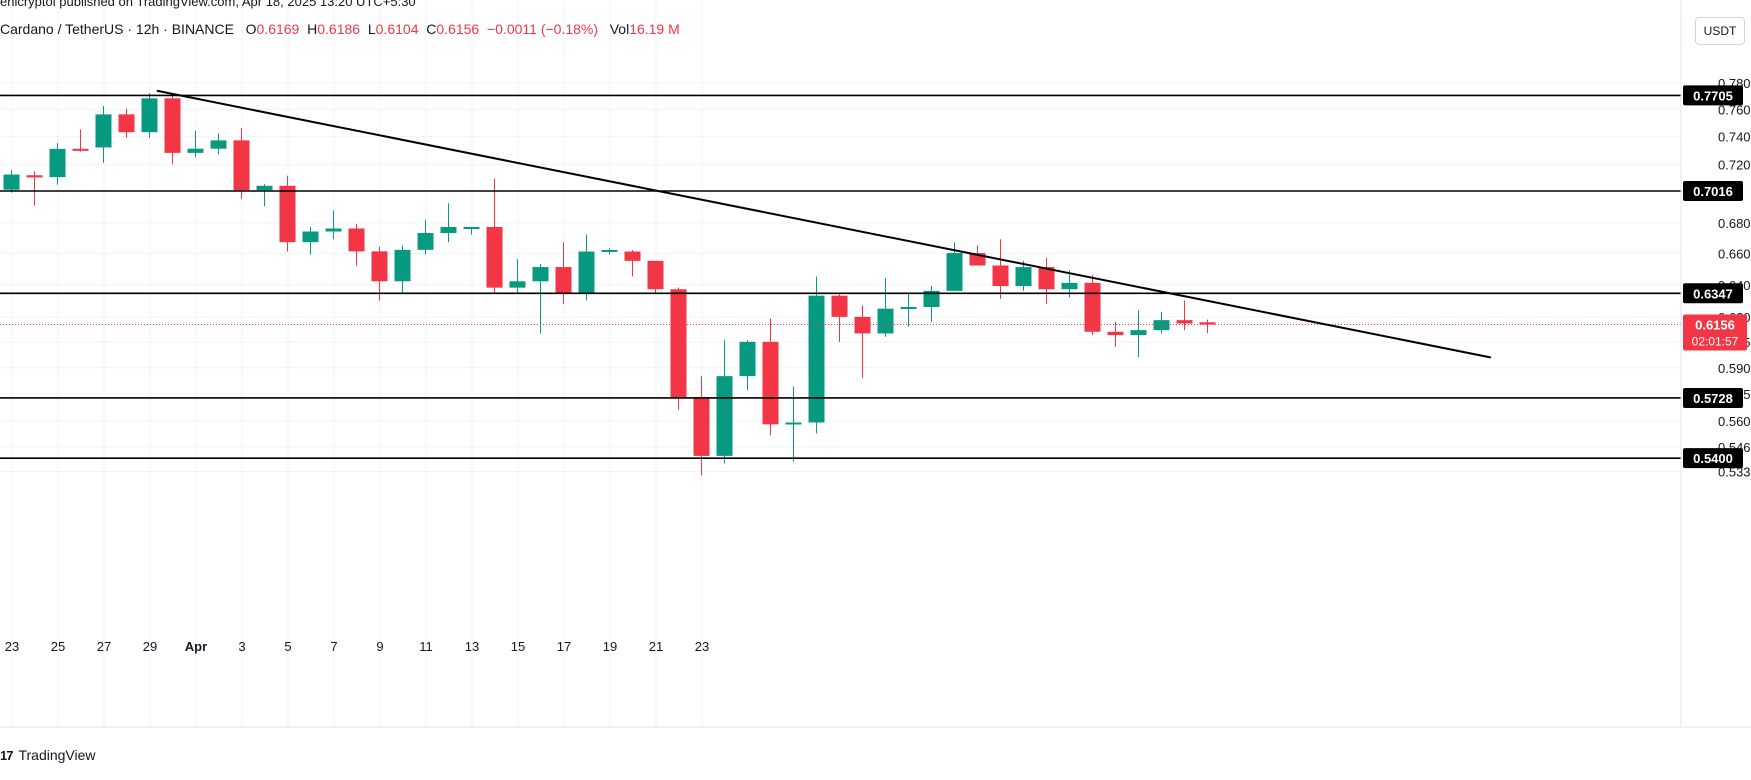 Image resolution: width=1751 pixels, height=780 pixels. I want to click on level-label: 0.7705, so click(1713, 95).